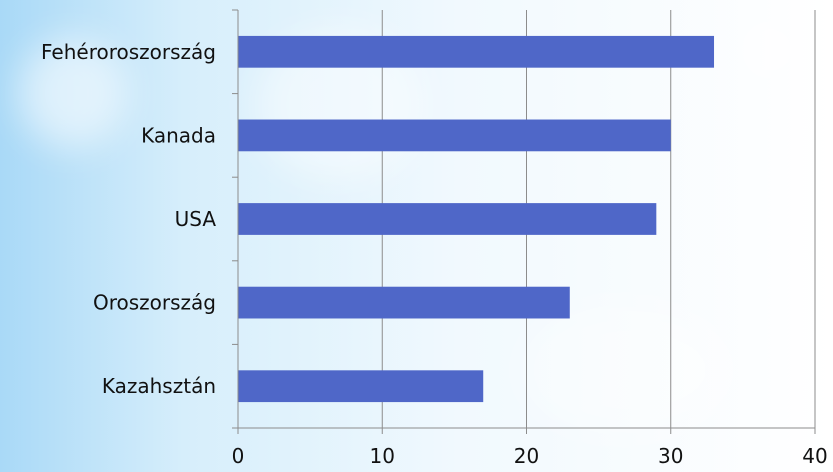  I want to click on x-tick-label-10: 10, so click(382, 456).